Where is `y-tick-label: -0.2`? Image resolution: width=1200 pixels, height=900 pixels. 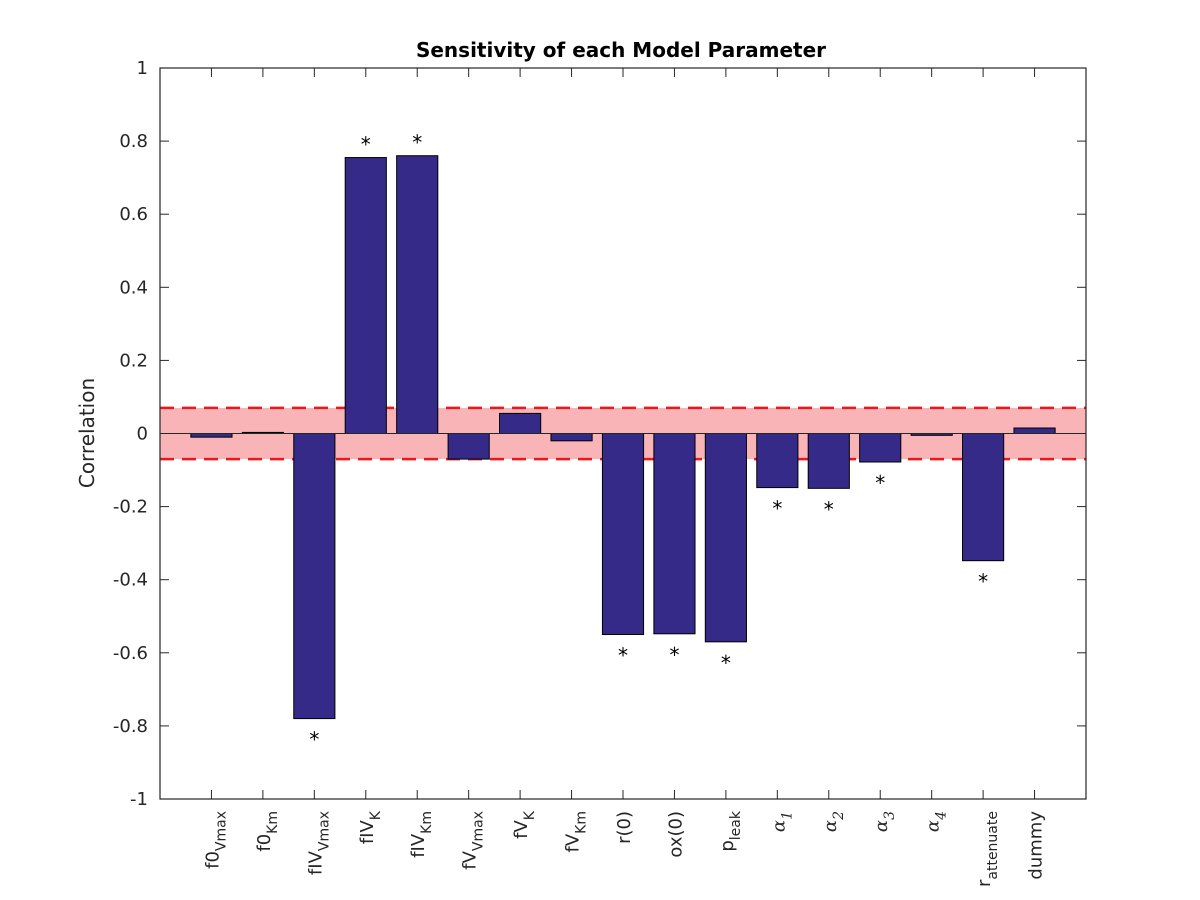
y-tick-label: -0.2 is located at coordinates (130, 507).